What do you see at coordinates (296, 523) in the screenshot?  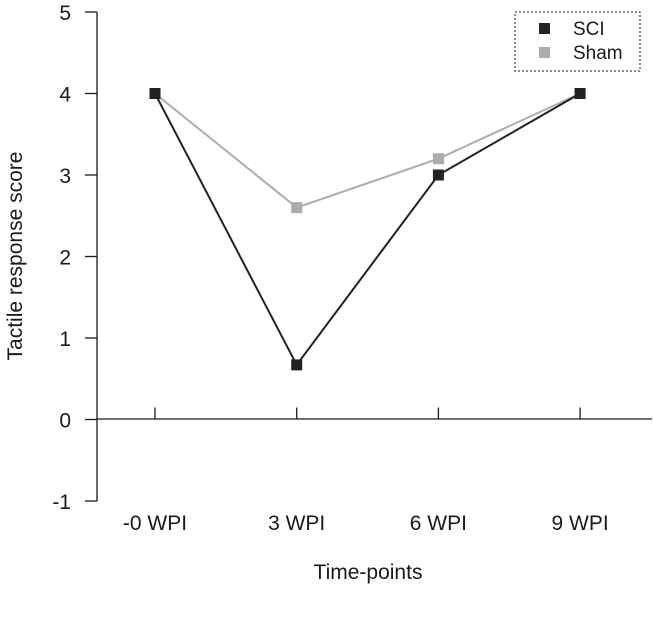 I see `x-tick-label: 3 WPI` at bounding box center [296, 523].